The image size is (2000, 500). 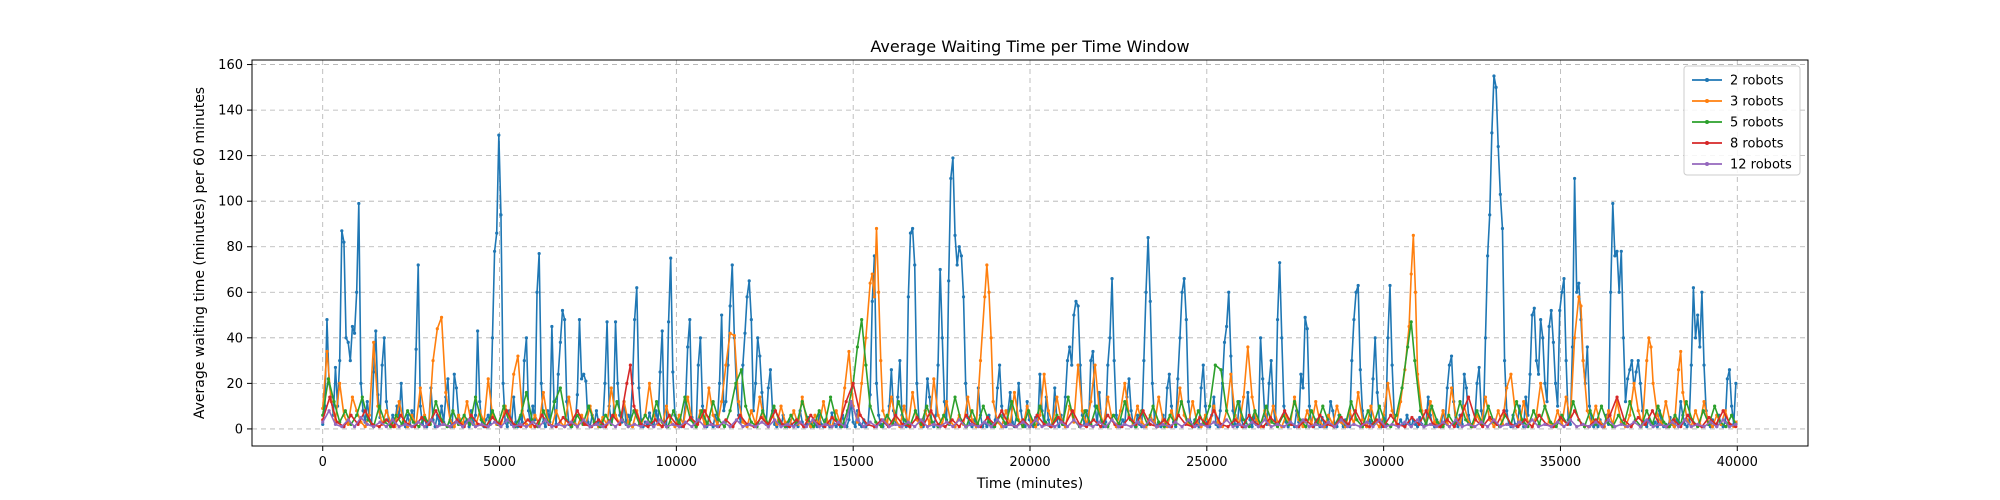 What do you see at coordinates (1560, 462) in the screenshot?
I see `x-tick-label: 35000` at bounding box center [1560, 462].